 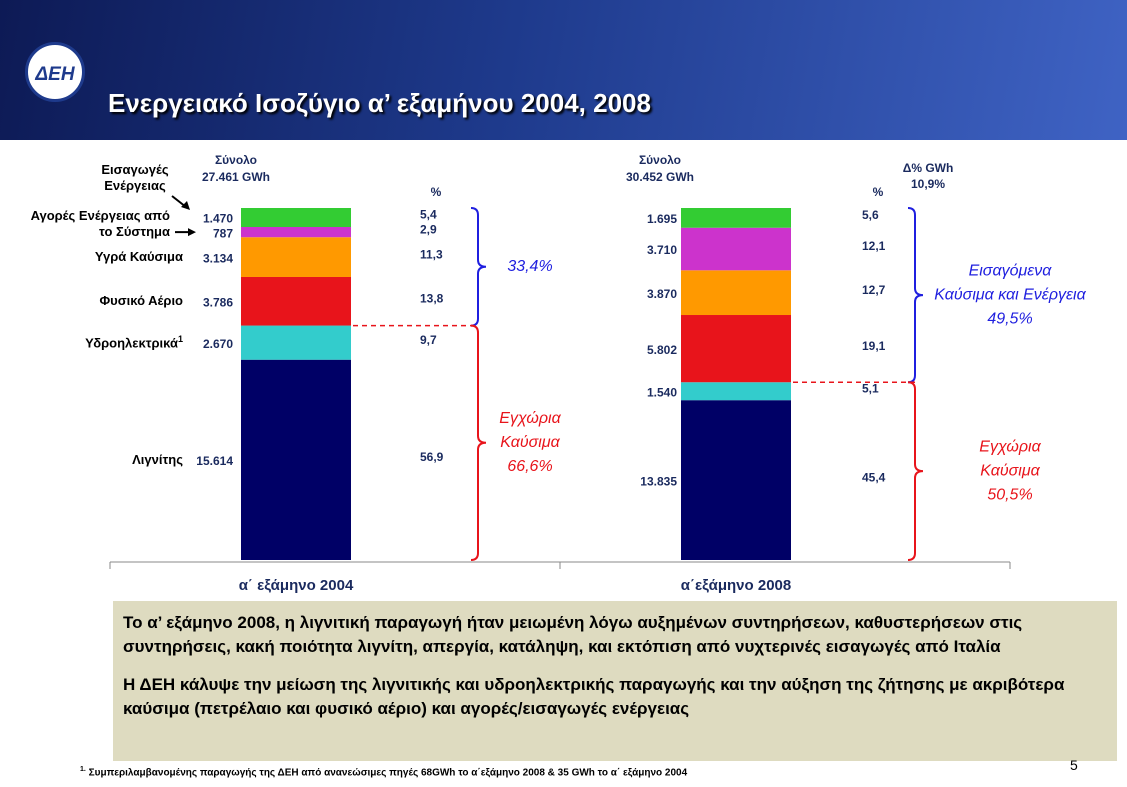 I want to click on series-name: Υδροηλεκτρικά1, so click(x=134, y=341).